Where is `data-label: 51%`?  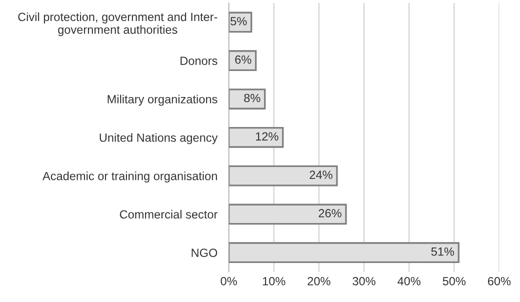
data-label: 51% is located at coordinates (442, 251).